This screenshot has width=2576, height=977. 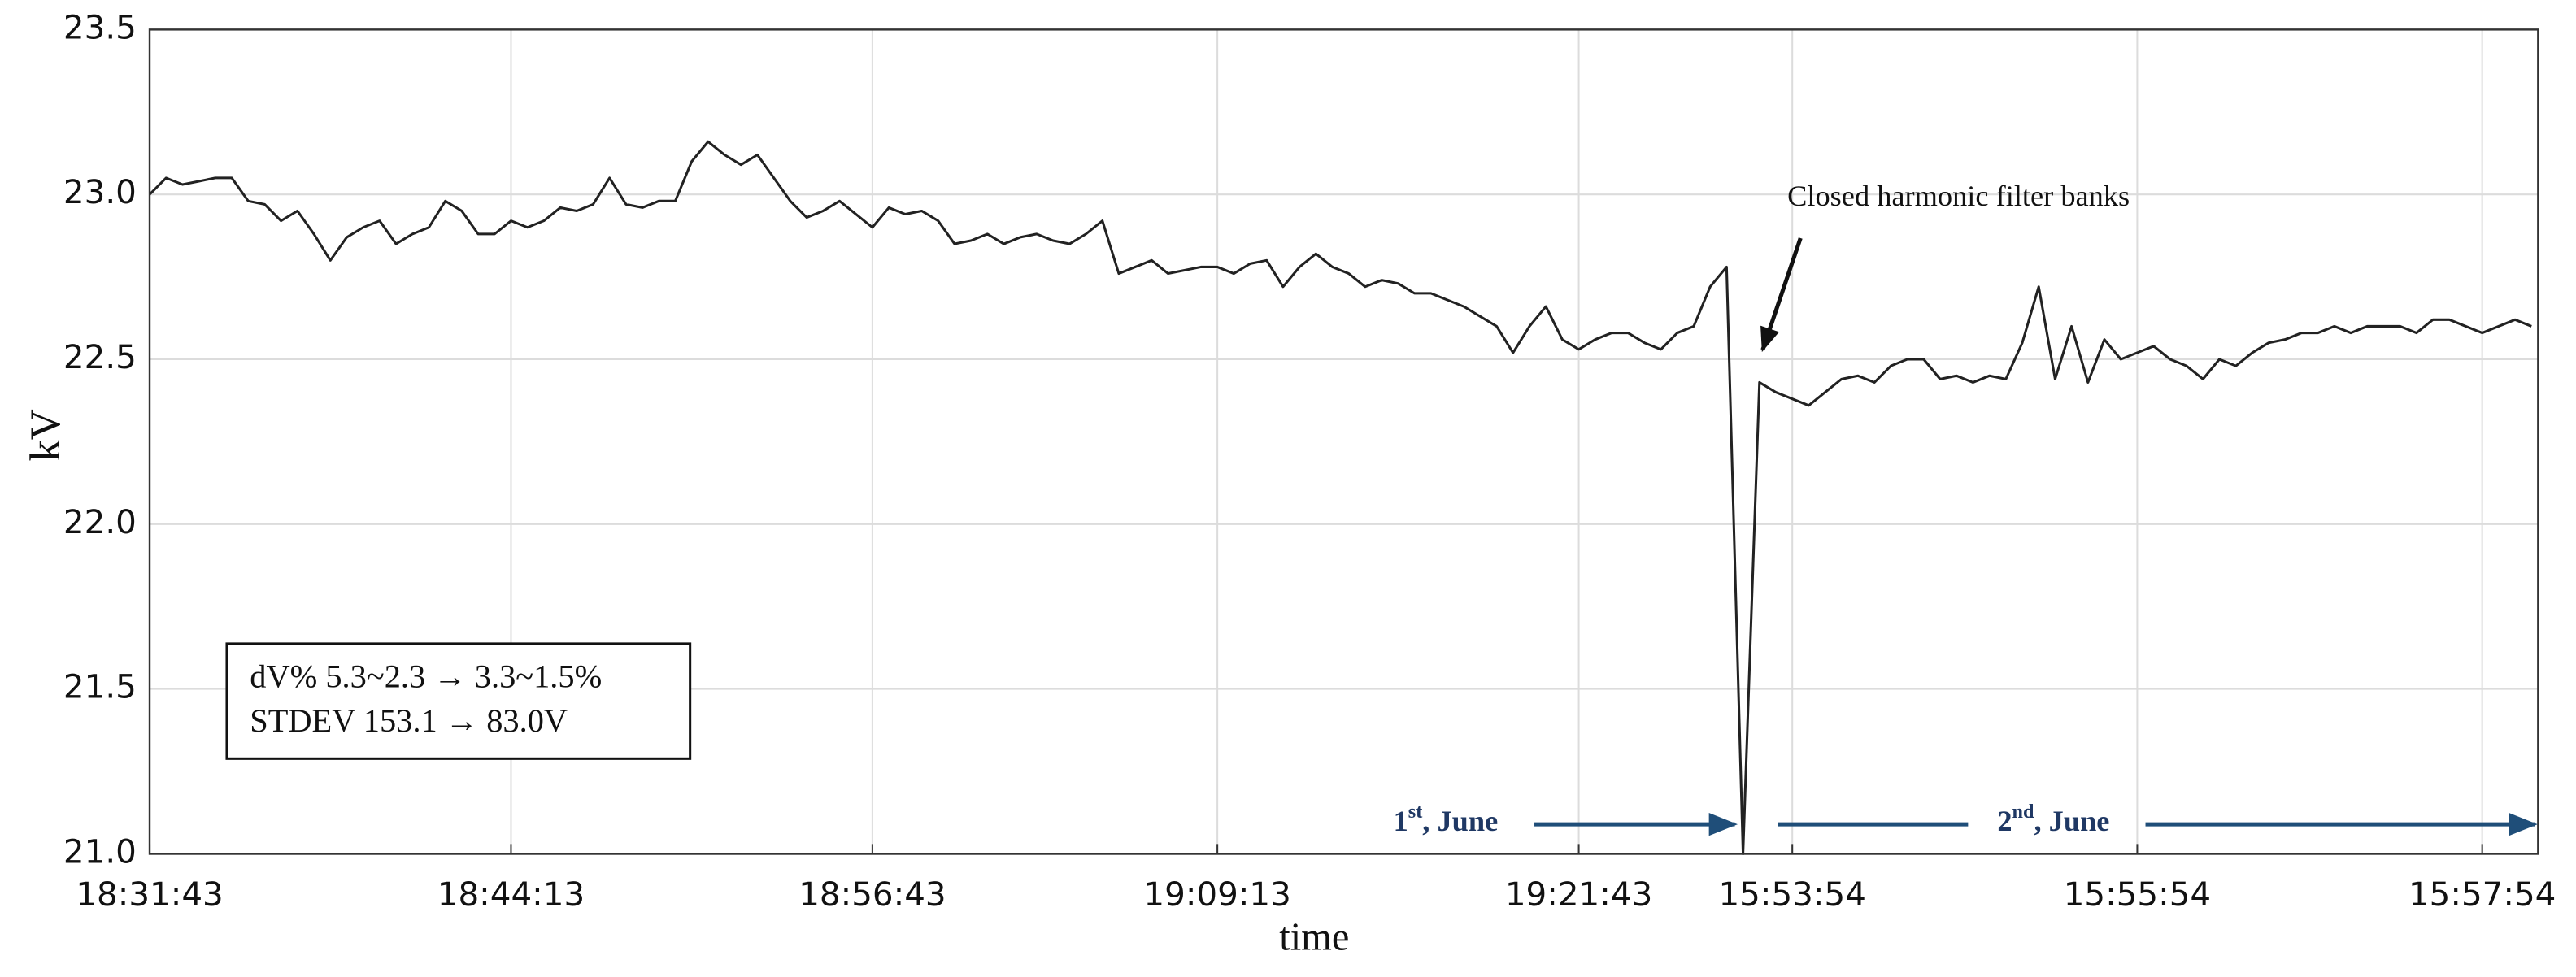 I want to click on y-tick-label: 22.0, so click(x=100, y=522).